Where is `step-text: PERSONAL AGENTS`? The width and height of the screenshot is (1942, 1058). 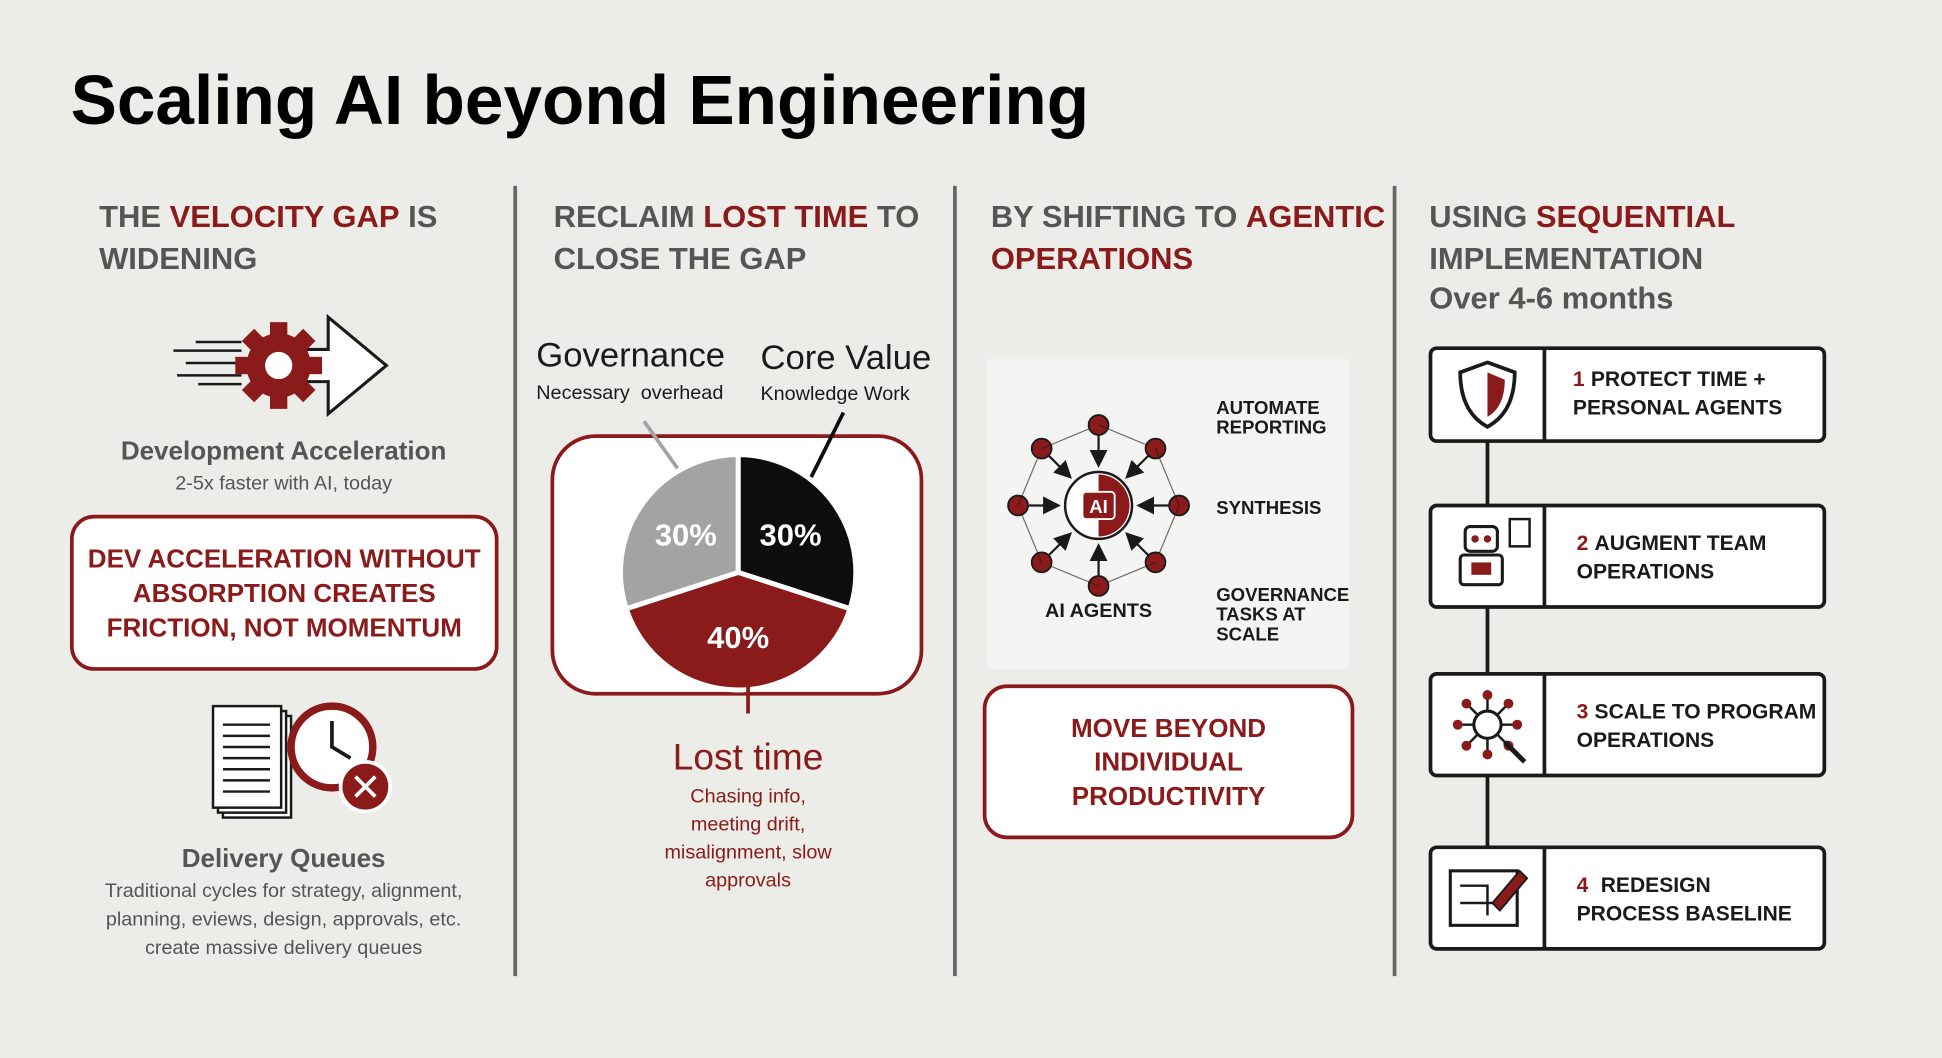 step-text: PERSONAL AGENTS is located at coordinates (1677, 407).